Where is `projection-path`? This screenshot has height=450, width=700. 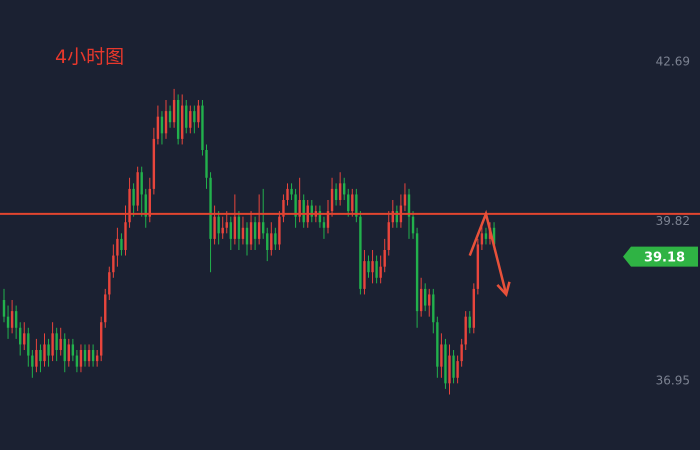
projection-path is located at coordinates (488, 252).